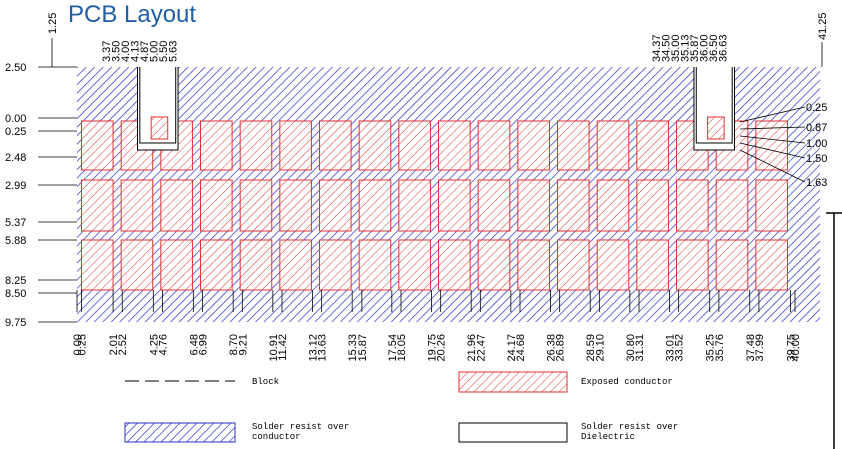 This screenshot has height=449, width=842. What do you see at coordinates (107, 51) in the screenshot?
I see `dimension-label: 3.37` at bounding box center [107, 51].